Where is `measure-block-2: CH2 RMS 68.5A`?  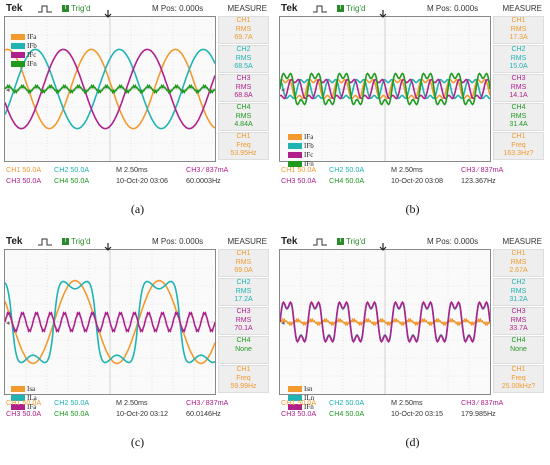 measure-block-2: CH2 RMS 68.5A is located at coordinates (243, 59).